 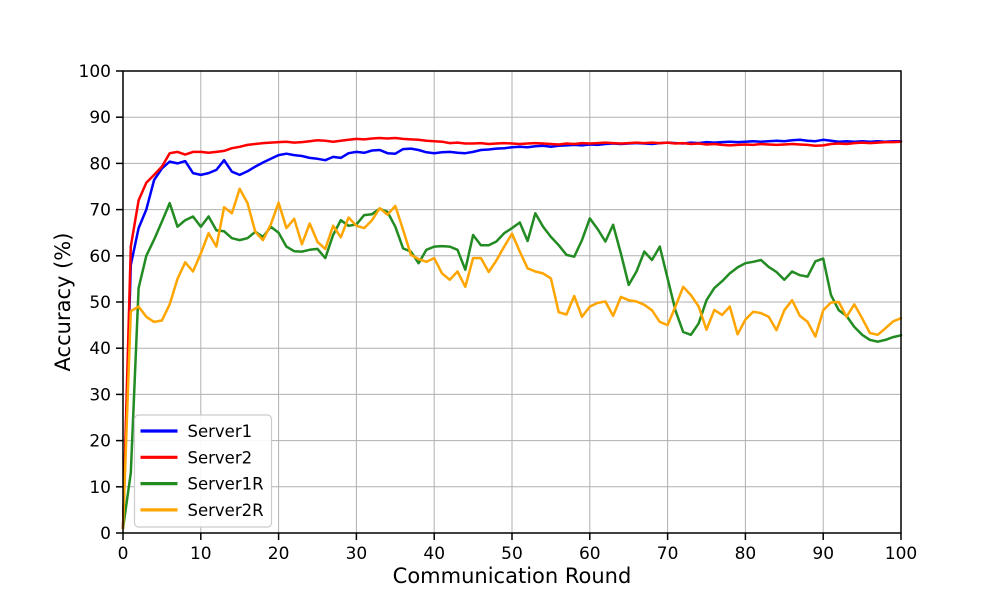 I want to click on y-tick-label: 0, so click(x=105, y=534).